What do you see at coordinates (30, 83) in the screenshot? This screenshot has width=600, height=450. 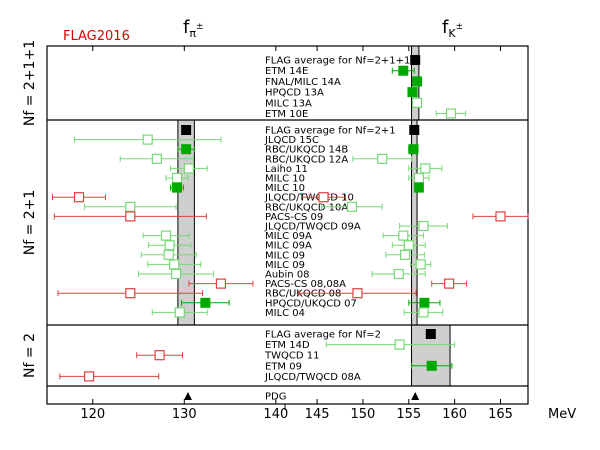 I see `section-label: Nf = 2+1+1` at bounding box center [30, 83].